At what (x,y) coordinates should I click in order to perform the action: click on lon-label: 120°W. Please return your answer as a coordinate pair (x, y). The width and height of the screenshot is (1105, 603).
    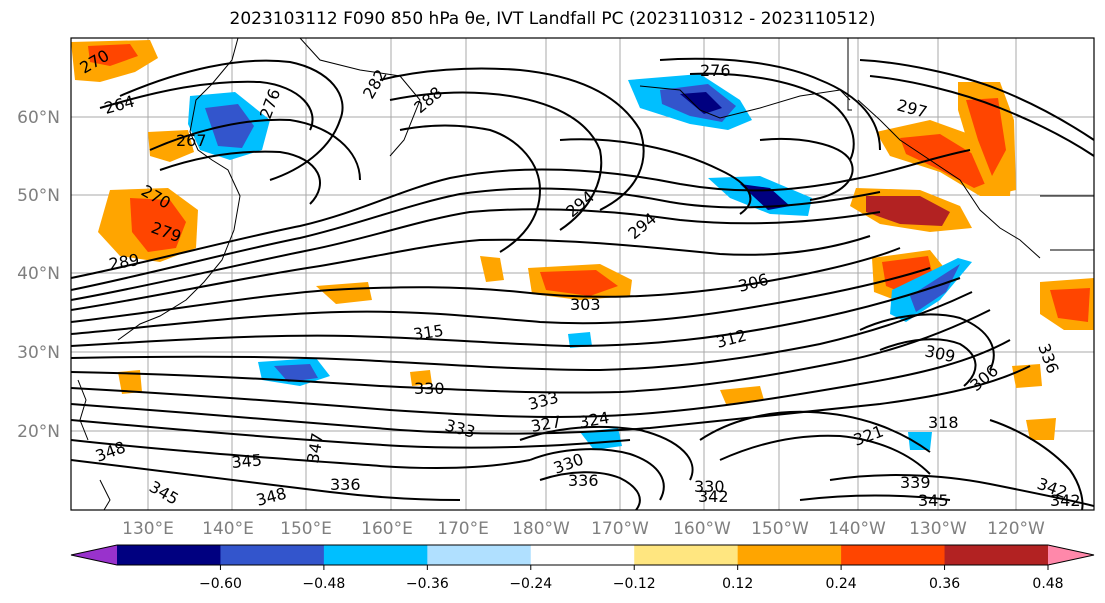
    Looking at the image, I should click on (1016, 529).